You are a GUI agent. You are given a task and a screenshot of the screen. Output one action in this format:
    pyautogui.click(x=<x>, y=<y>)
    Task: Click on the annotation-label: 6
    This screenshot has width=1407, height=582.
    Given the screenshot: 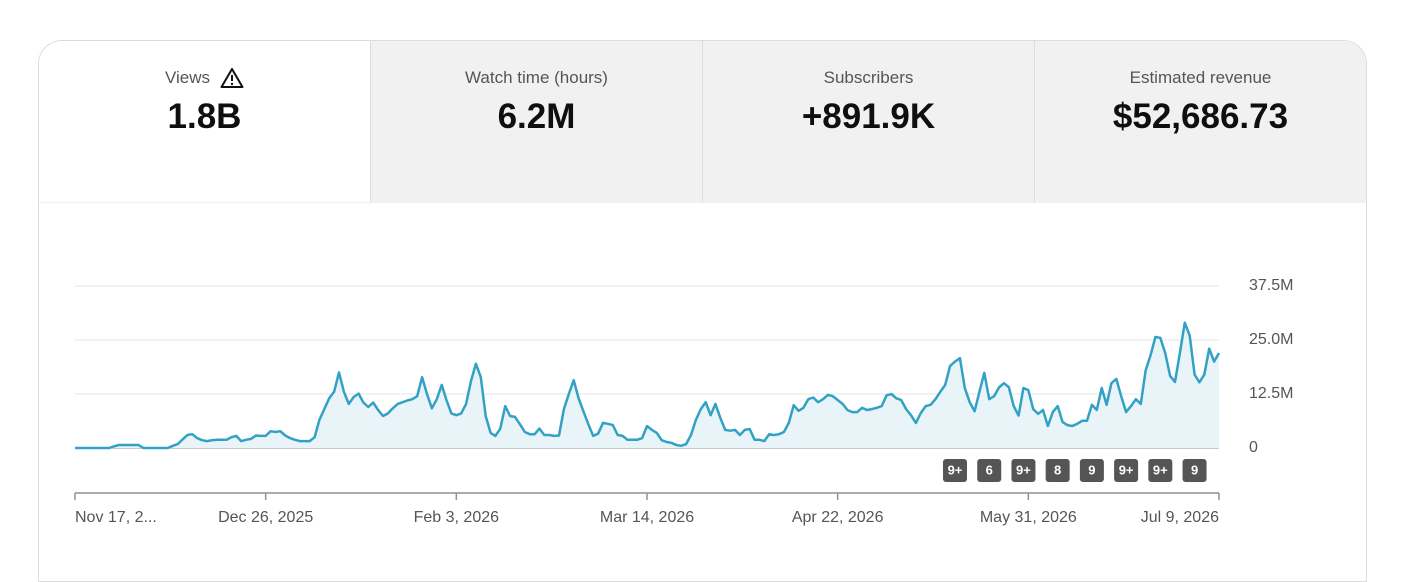 What is the action you would take?
    pyautogui.click(x=989, y=469)
    